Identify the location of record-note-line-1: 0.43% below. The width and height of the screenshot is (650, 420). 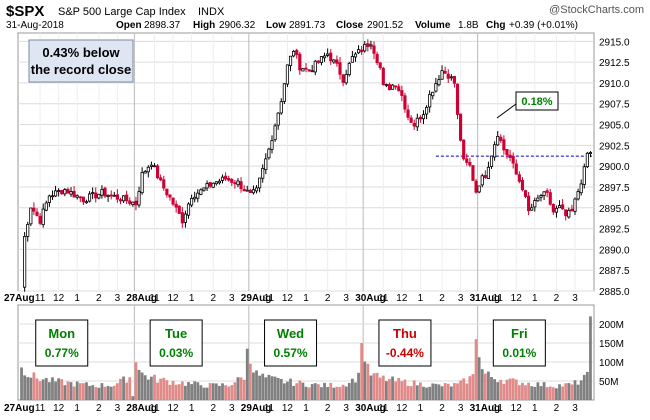
(81, 52).